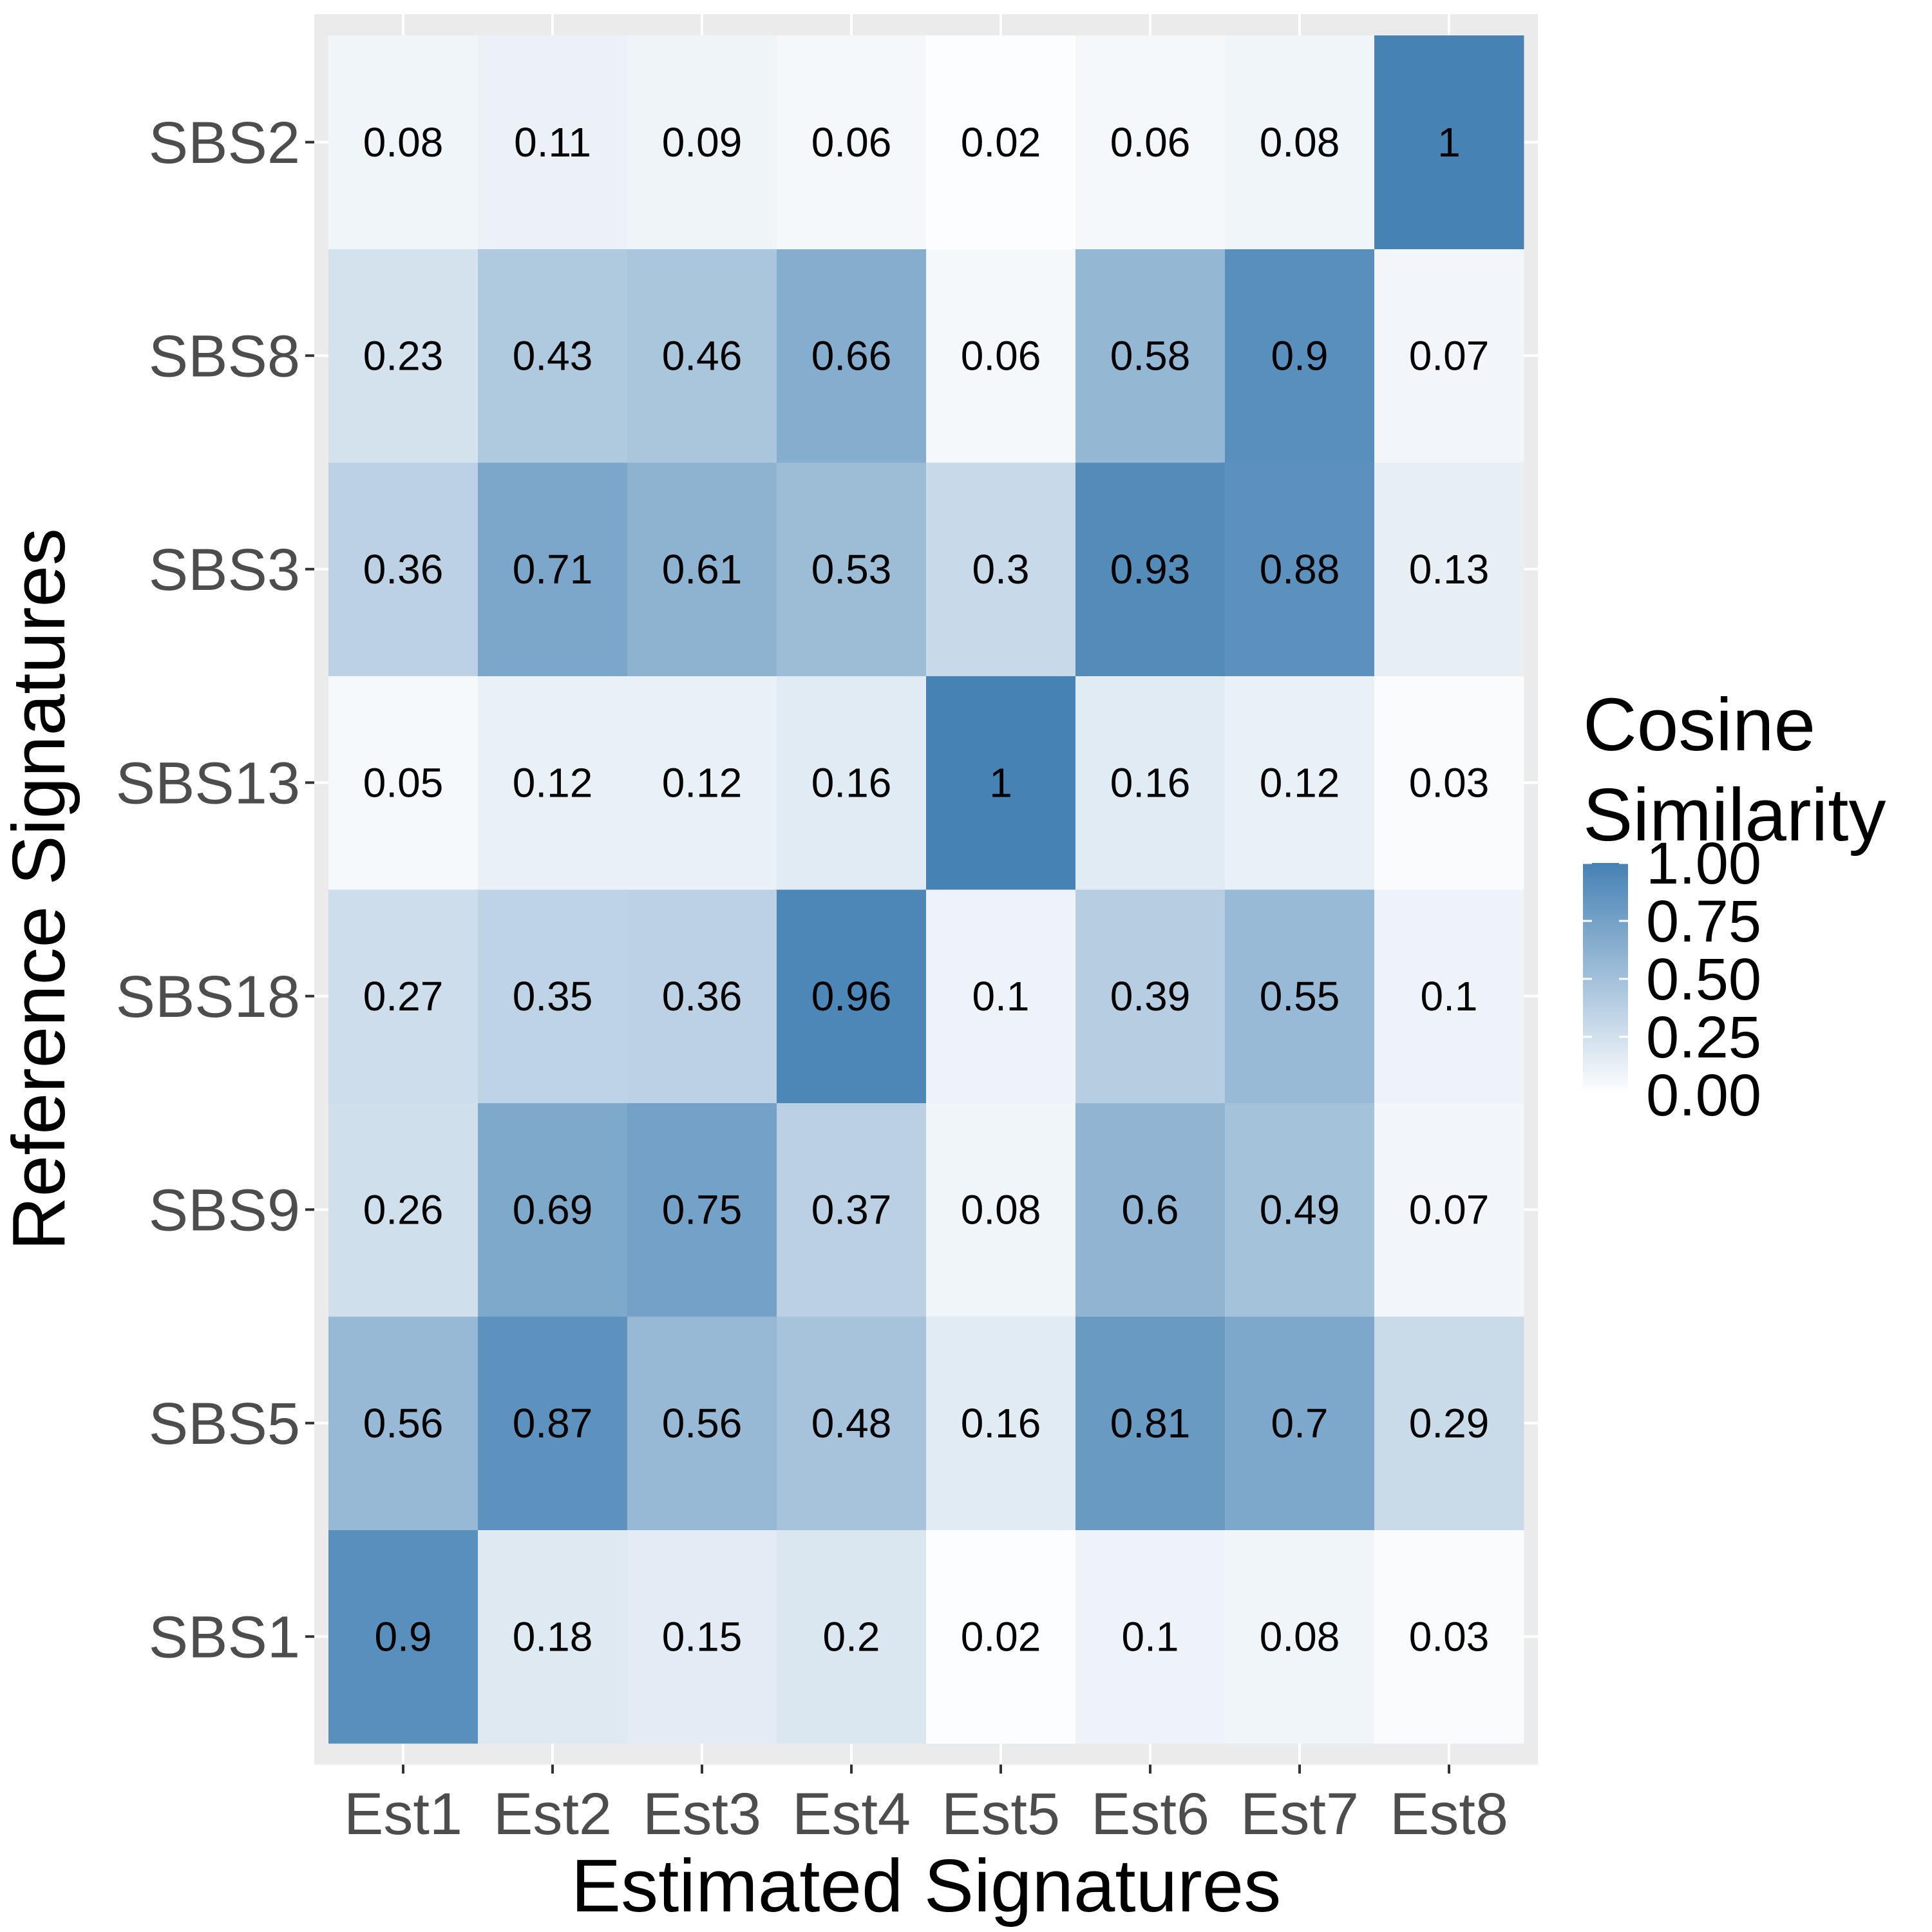  I want to click on cell-value-label: 0.43, so click(553, 355).